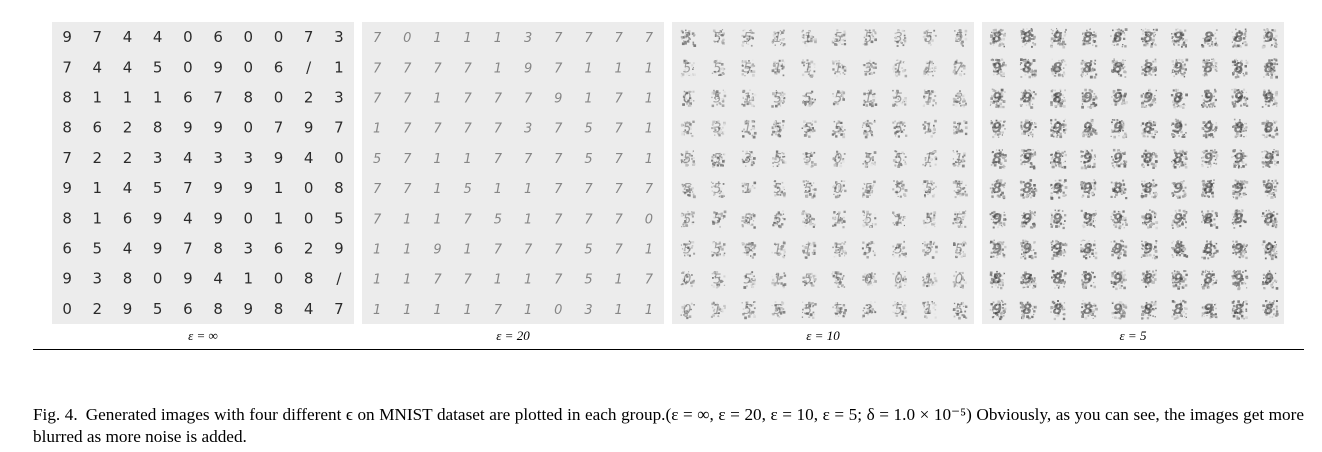 The height and width of the screenshot is (452, 1322). I want to click on generated-digit: 4, so click(218, 279).